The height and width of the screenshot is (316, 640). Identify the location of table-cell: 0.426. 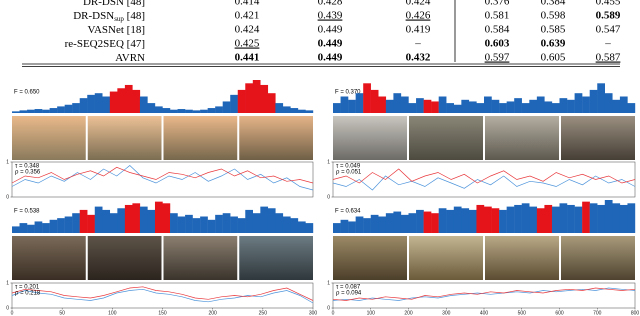
(418, 16).